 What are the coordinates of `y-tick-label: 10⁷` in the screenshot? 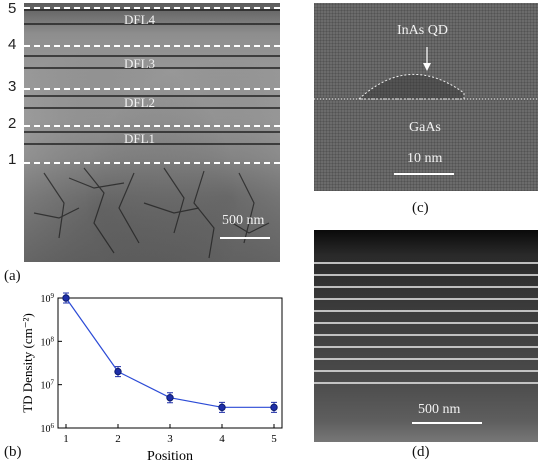 It's located at (48, 385).